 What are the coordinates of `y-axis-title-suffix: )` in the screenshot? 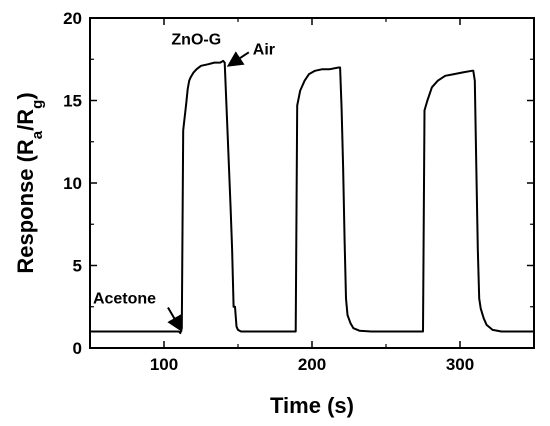 It's located at (25, 95).